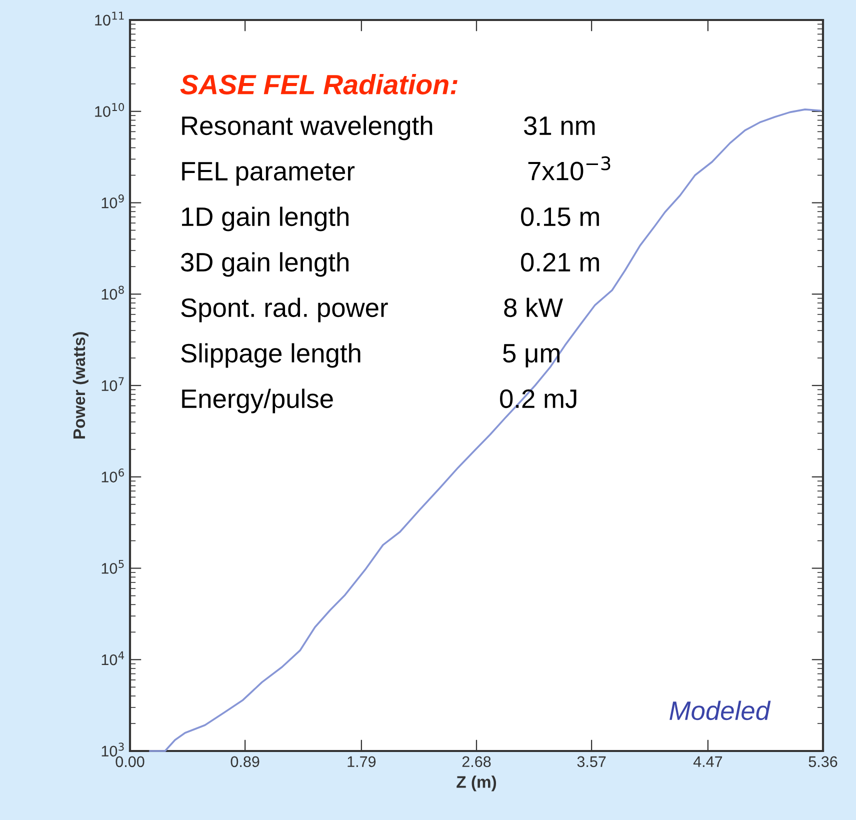 This screenshot has height=820, width=856. I want to click on y-tick-label: 10$^{8}$, so click(113, 293).